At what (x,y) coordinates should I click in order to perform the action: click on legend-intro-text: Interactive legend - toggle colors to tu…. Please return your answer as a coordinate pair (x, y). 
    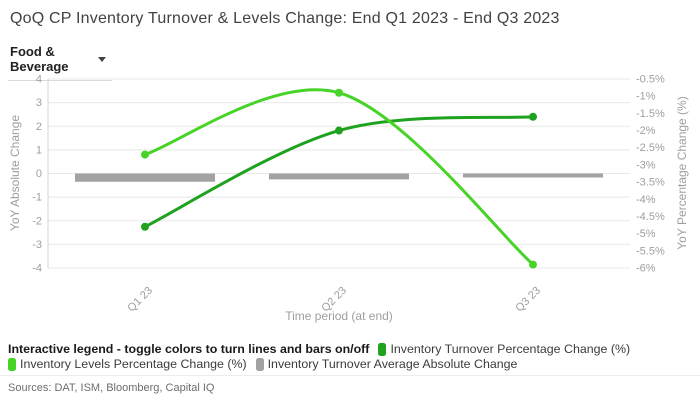
    Looking at the image, I should click on (189, 349).